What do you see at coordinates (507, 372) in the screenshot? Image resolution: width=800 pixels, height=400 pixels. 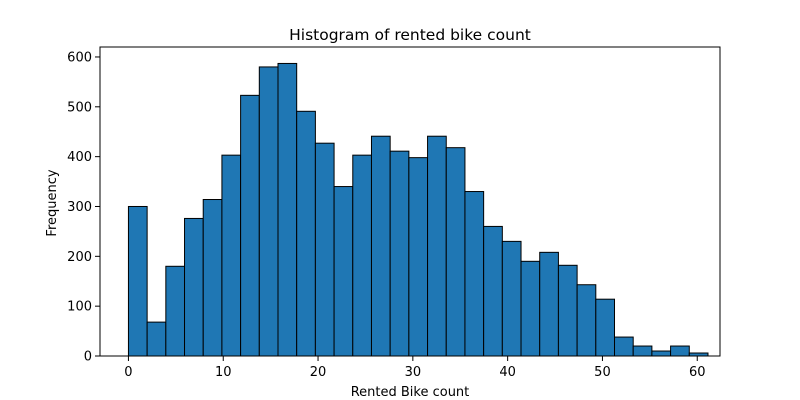 I see `x-tick-label: 40` at bounding box center [507, 372].